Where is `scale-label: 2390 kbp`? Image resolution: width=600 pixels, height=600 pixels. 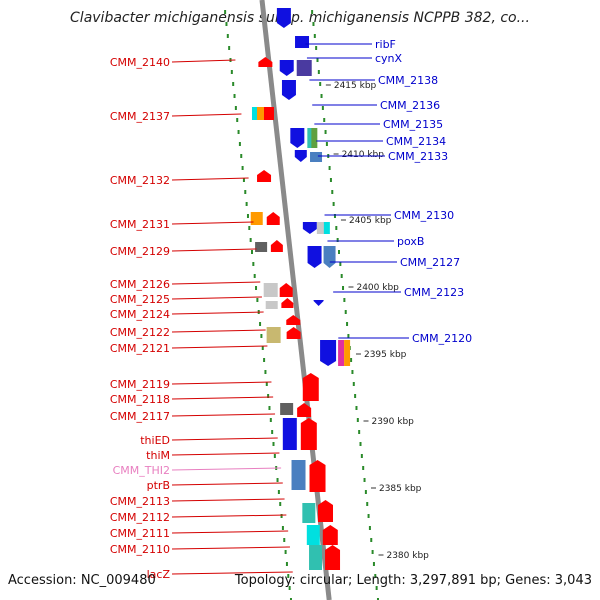
scale-label: 2390 kbp is located at coordinates (392, 422).